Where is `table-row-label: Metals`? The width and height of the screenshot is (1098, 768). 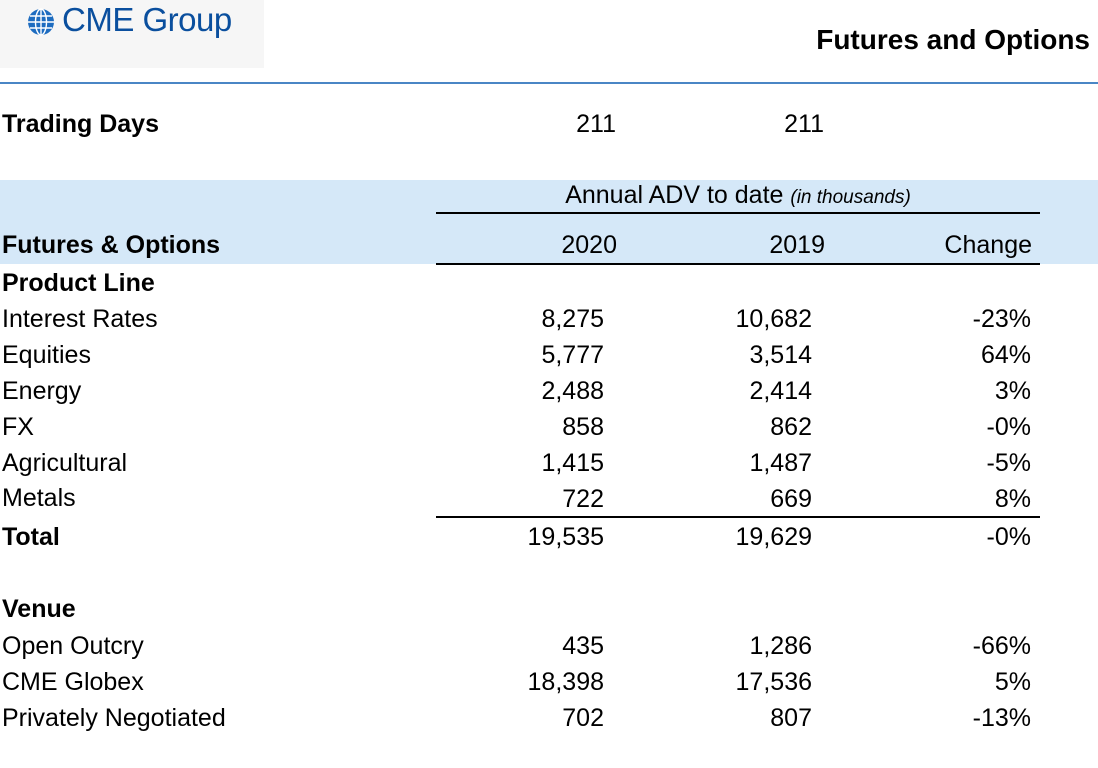
table-row-label: Metals is located at coordinates (39, 498).